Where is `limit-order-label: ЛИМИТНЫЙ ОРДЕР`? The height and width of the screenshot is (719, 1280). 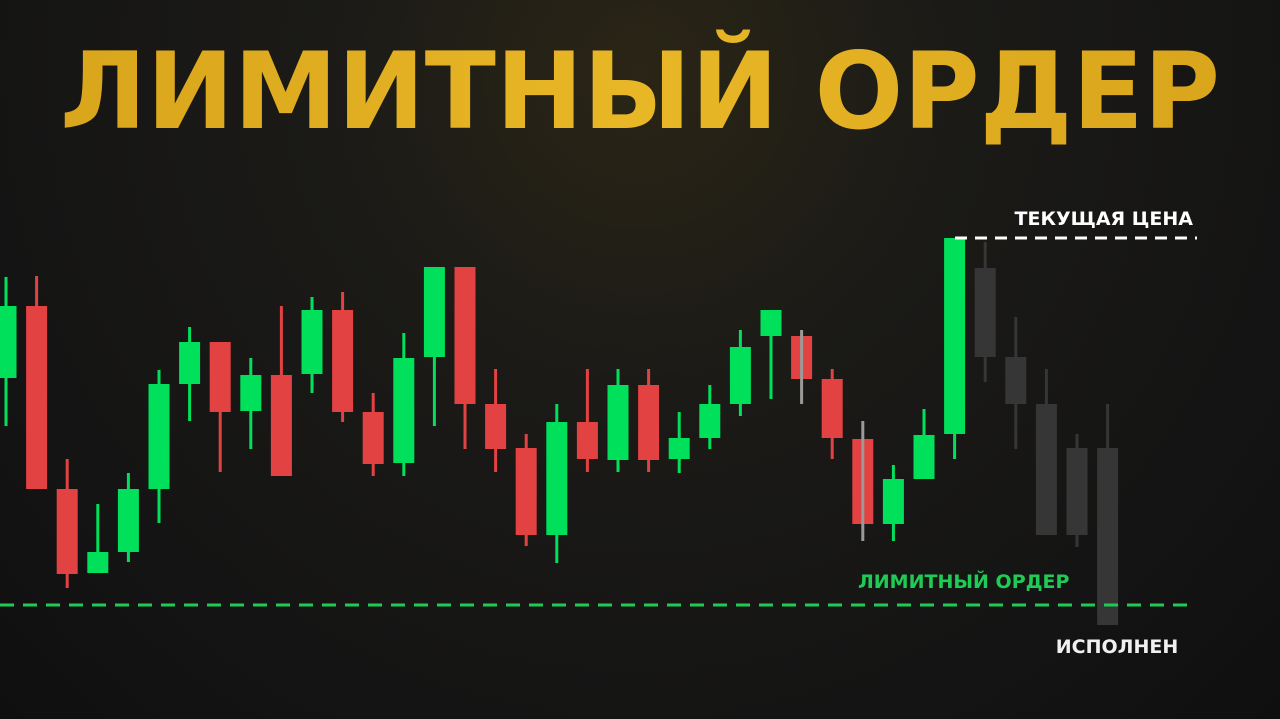
limit-order-label: ЛИМИТНЫЙ ОРДЕР is located at coordinates (964, 581).